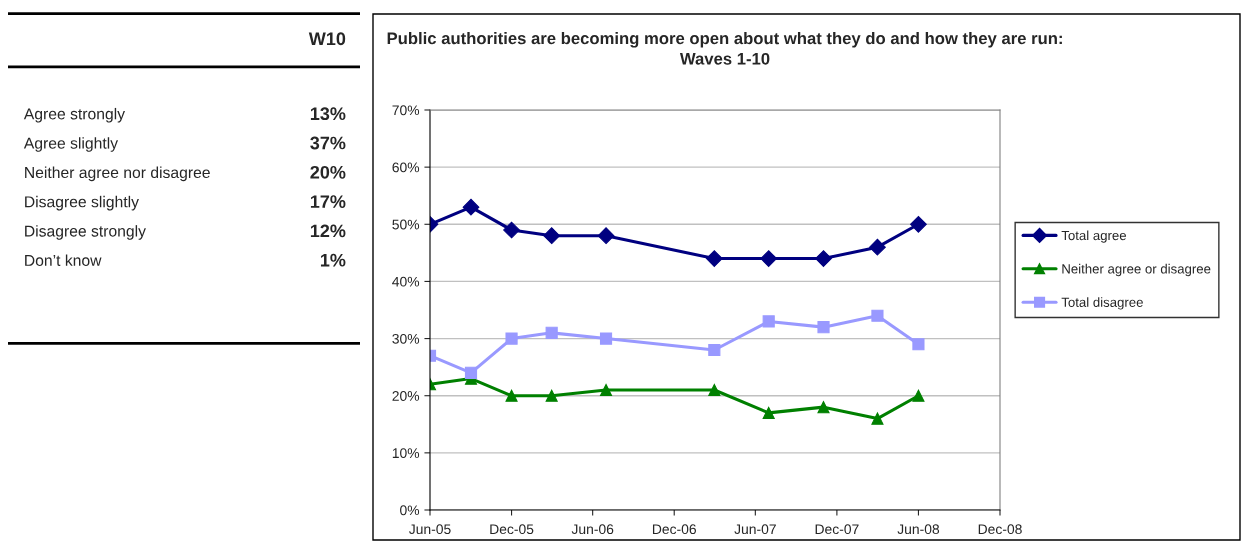 The width and height of the screenshot is (1242, 543). Describe the element at coordinates (63, 260) in the screenshot. I see `category-label: Don’t know` at that location.